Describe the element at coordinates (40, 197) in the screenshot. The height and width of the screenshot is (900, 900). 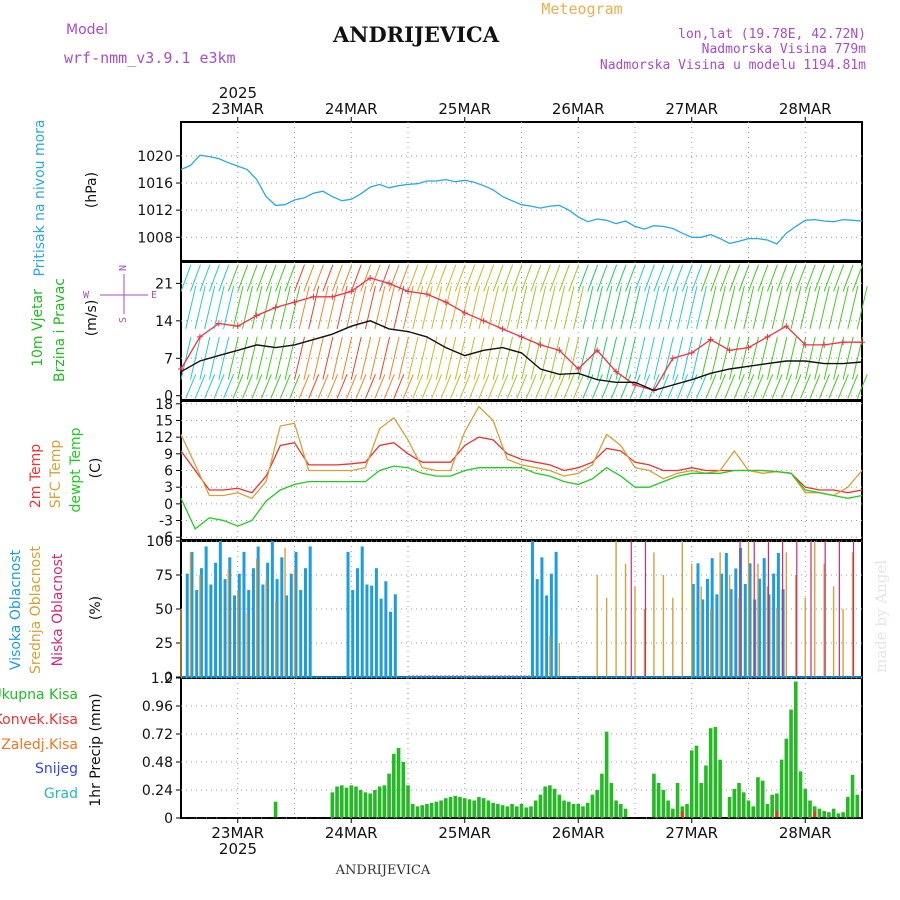
I see `pressure-label: Pritisak na nivou mora` at that location.